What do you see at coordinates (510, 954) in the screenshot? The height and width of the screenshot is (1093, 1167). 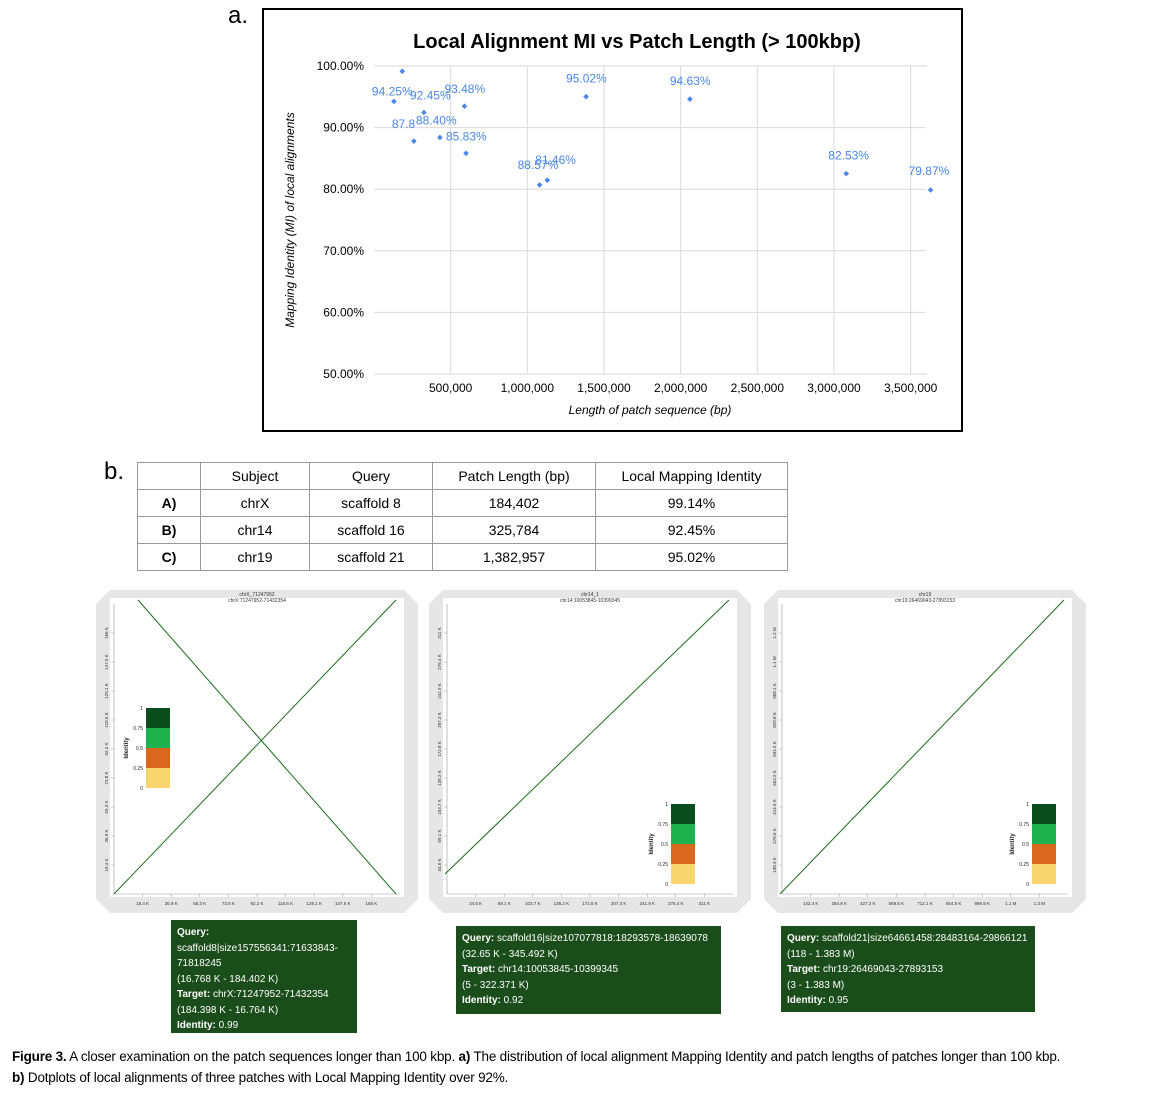 I see `tooltip-query-range: (32.65 K - 345.492 K)` at bounding box center [510, 954].